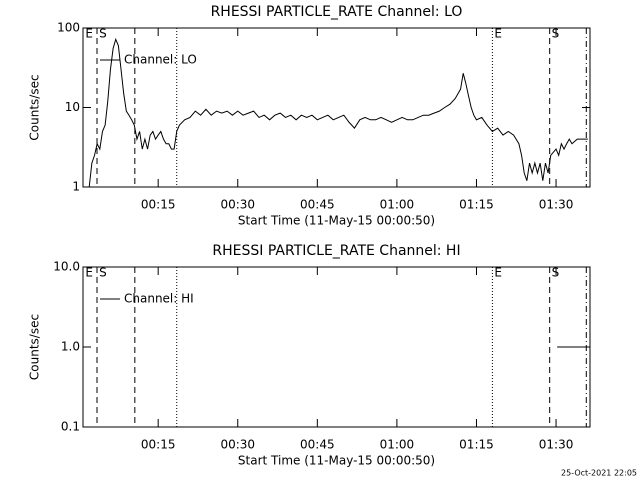 This screenshot has width=640, height=480. Describe the element at coordinates (70, 347) in the screenshot. I see `y-tick-label: 1.0` at that location.